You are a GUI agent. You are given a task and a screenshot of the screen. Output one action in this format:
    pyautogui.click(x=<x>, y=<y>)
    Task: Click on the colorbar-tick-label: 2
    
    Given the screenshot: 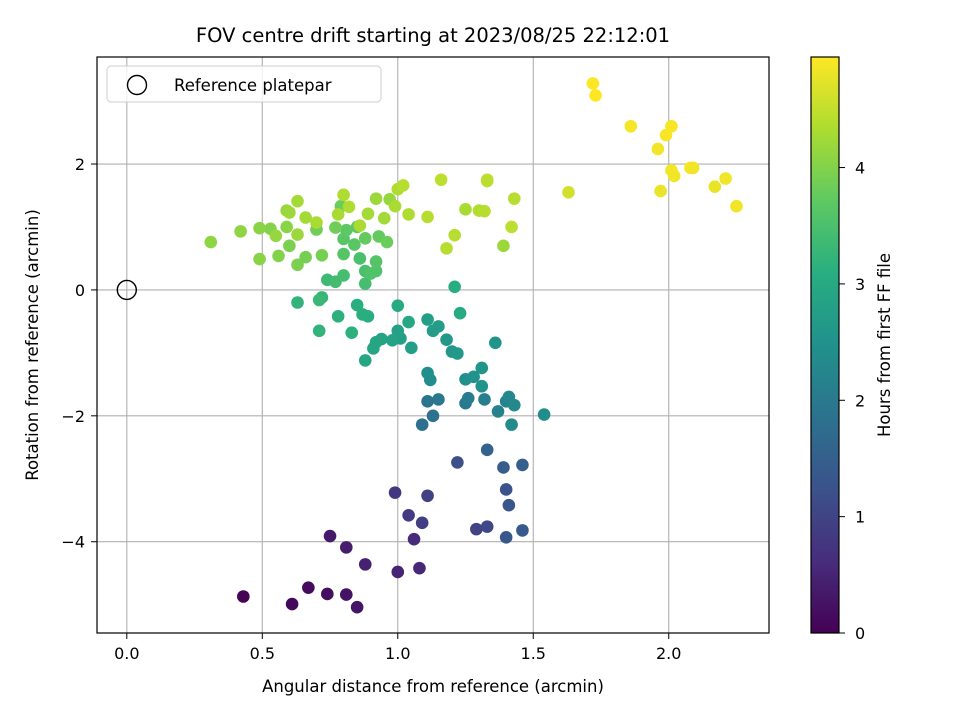 What is the action you would take?
    pyautogui.click(x=860, y=400)
    